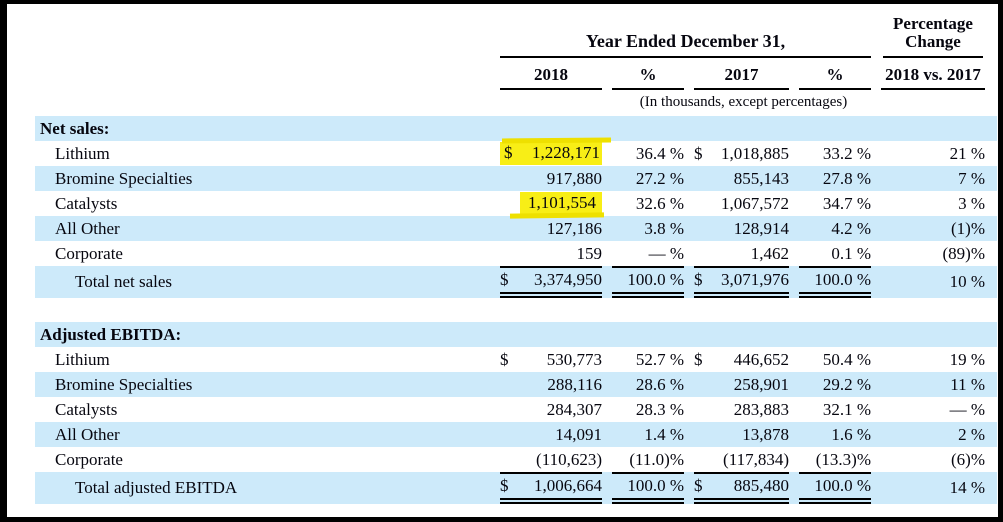 This screenshot has height=522, width=1003. Describe the element at coordinates (967, 359) in the screenshot. I see `pct-change: 19 %` at that location.